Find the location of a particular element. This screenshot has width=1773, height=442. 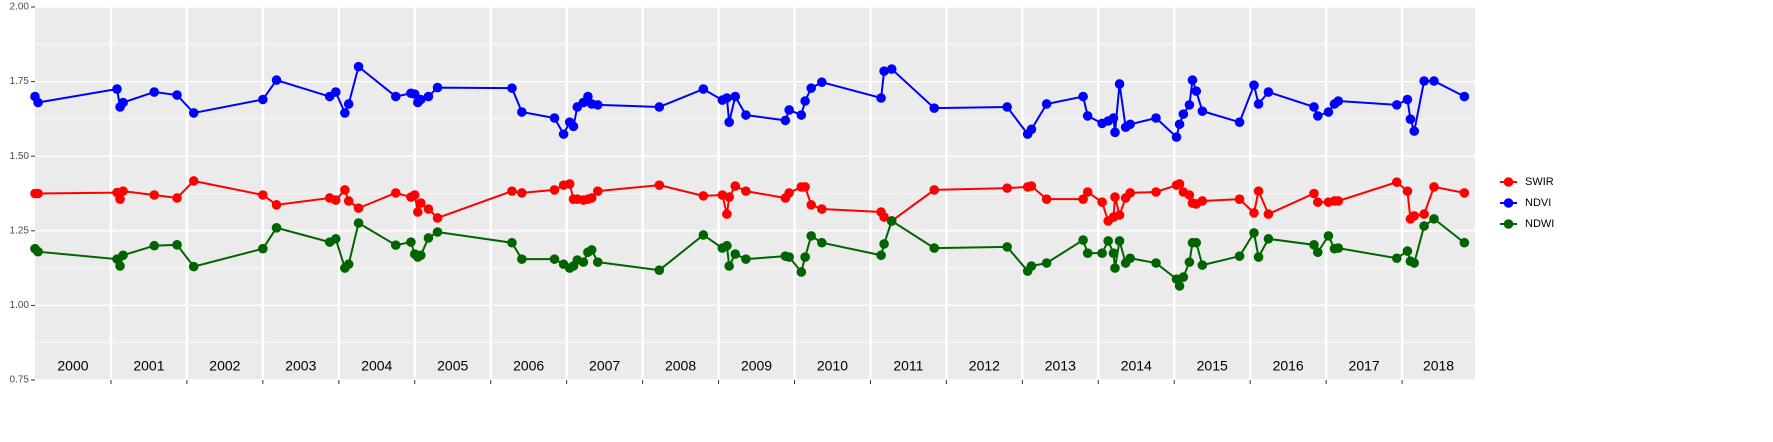

year-label: 2001 is located at coordinates (148, 366).